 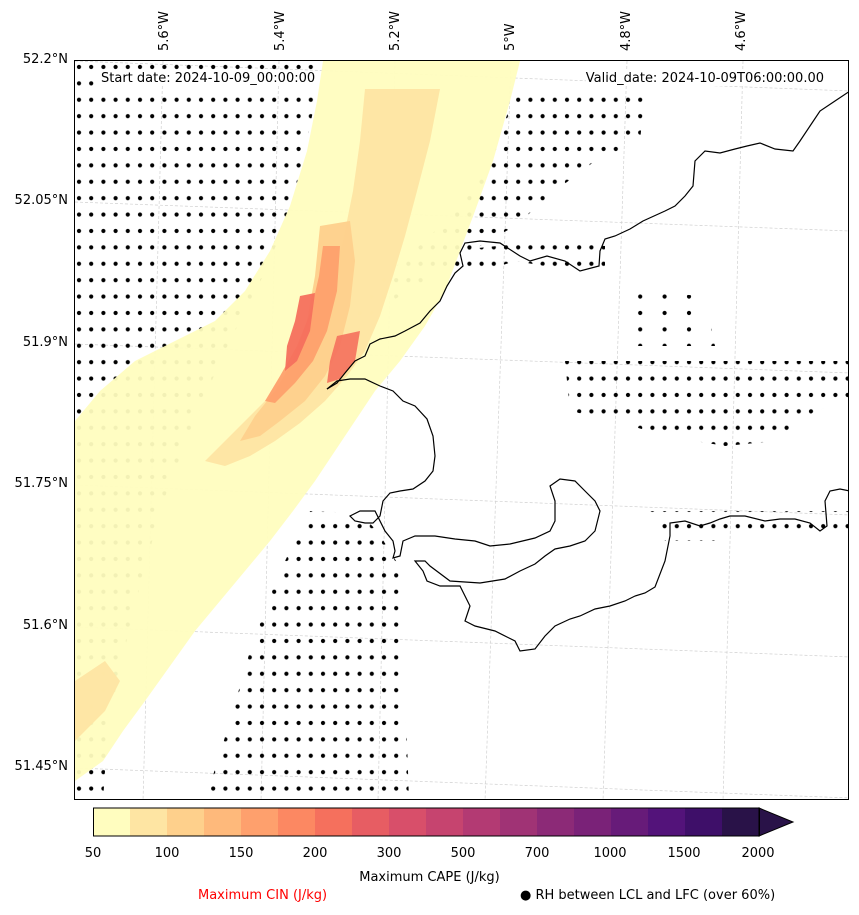 What do you see at coordinates (208, 78) in the screenshot?
I see `start-date-text: Start date: 2024-10-09_00:00:00` at bounding box center [208, 78].